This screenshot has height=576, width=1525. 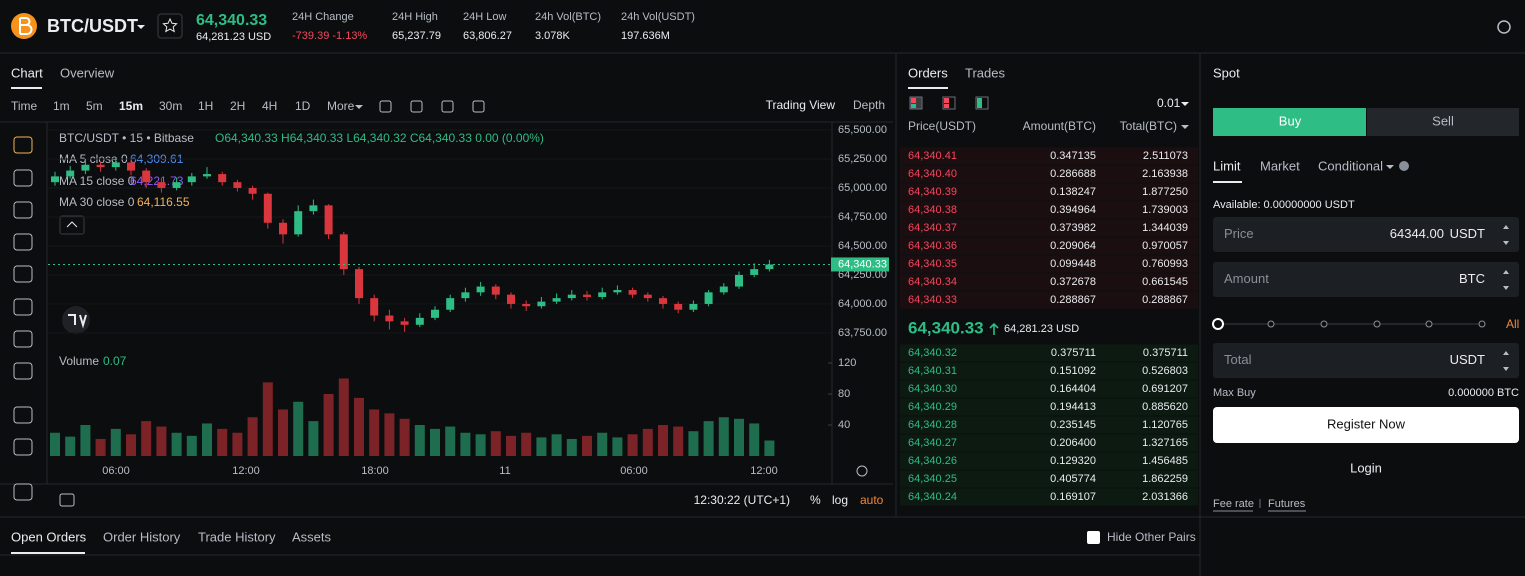 I want to click on input-unit: BTC, so click(x=1472, y=278).